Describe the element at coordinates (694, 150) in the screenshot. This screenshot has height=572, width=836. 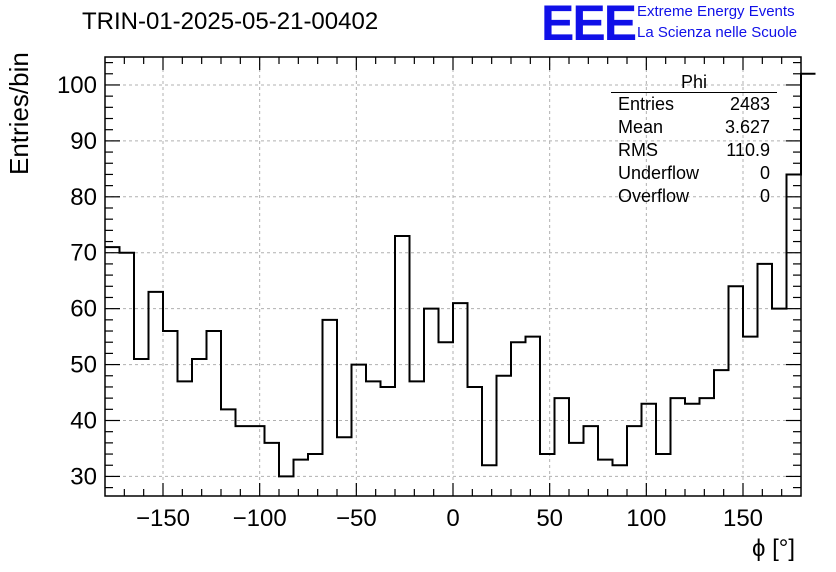
I see `stats-row-rms: RMS 110.9` at that location.